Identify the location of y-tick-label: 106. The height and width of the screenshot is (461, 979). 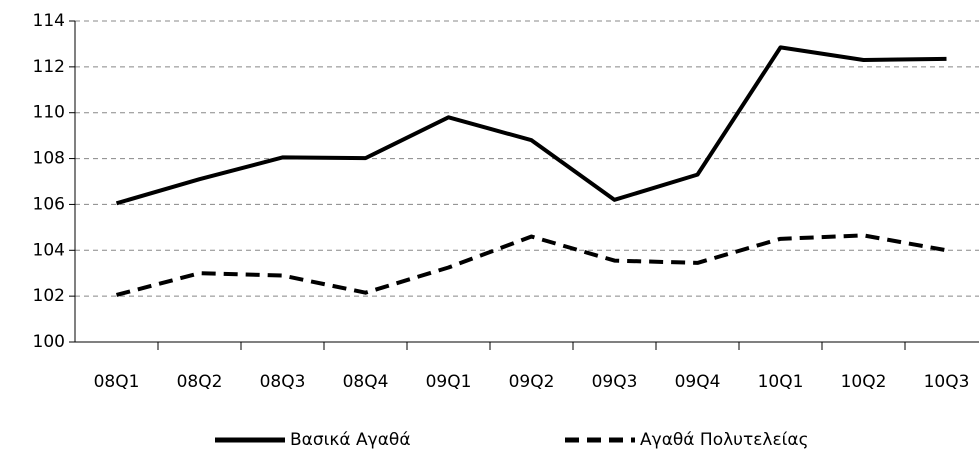
(49, 204).